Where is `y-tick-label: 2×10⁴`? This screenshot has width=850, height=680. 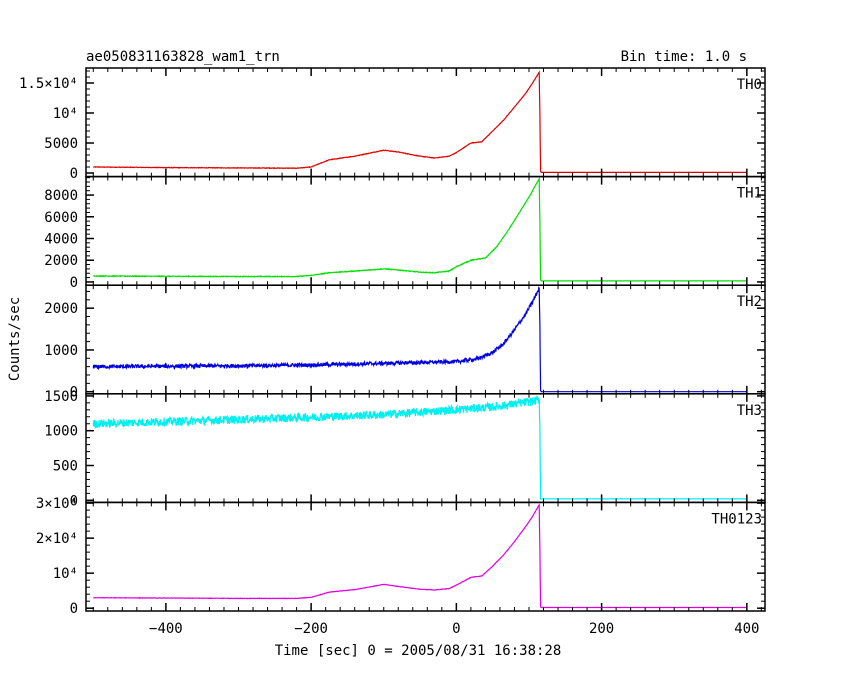 y-tick-label: 2×10⁴ is located at coordinates (57, 539).